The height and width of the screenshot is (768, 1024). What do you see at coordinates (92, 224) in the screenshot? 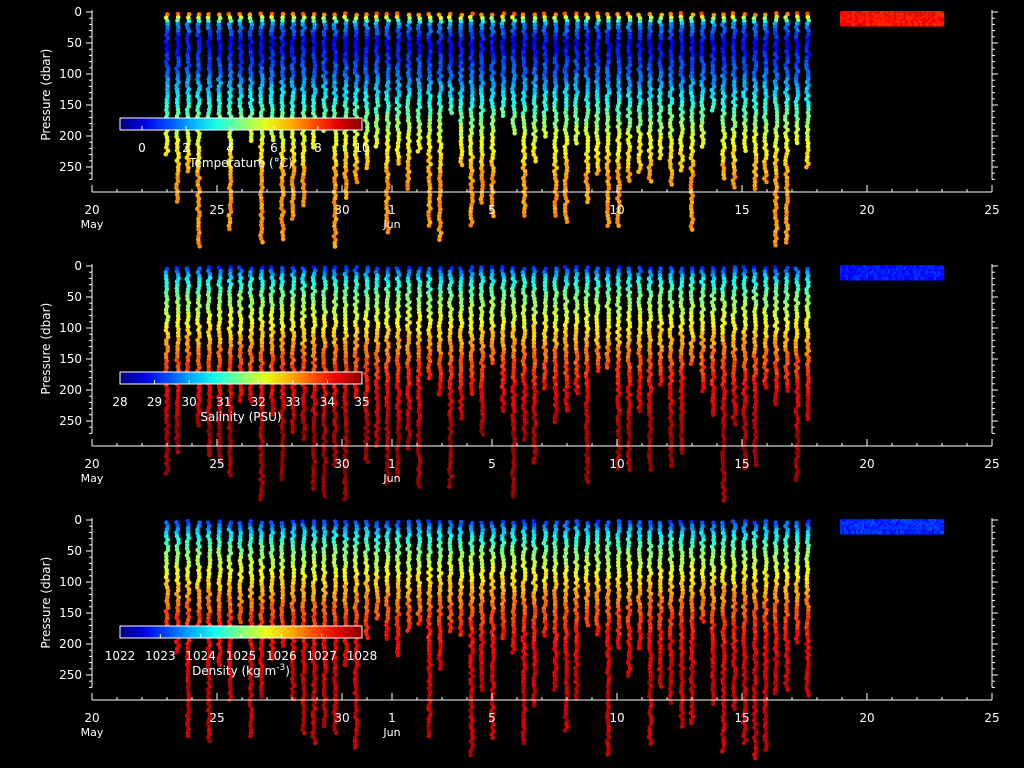
I see `x-tick-month-label: May` at bounding box center [92, 224].